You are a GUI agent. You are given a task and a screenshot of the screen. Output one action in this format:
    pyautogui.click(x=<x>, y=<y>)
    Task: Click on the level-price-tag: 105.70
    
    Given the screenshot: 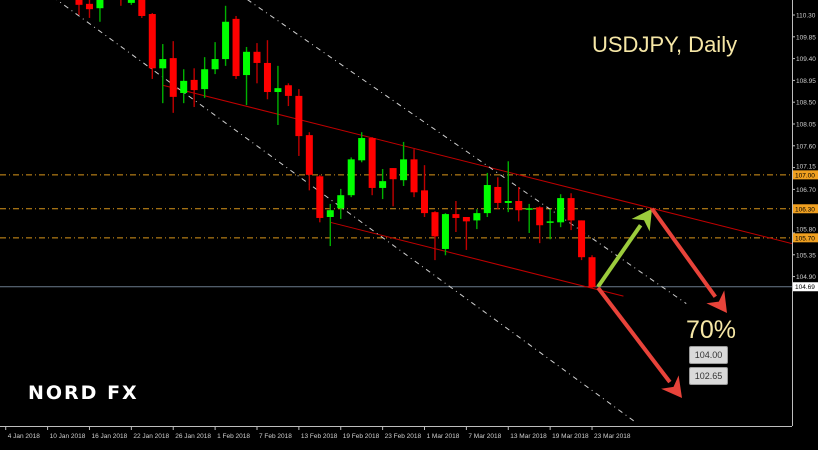 What is the action you would take?
    pyautogui.click(x=805, y=238)
    